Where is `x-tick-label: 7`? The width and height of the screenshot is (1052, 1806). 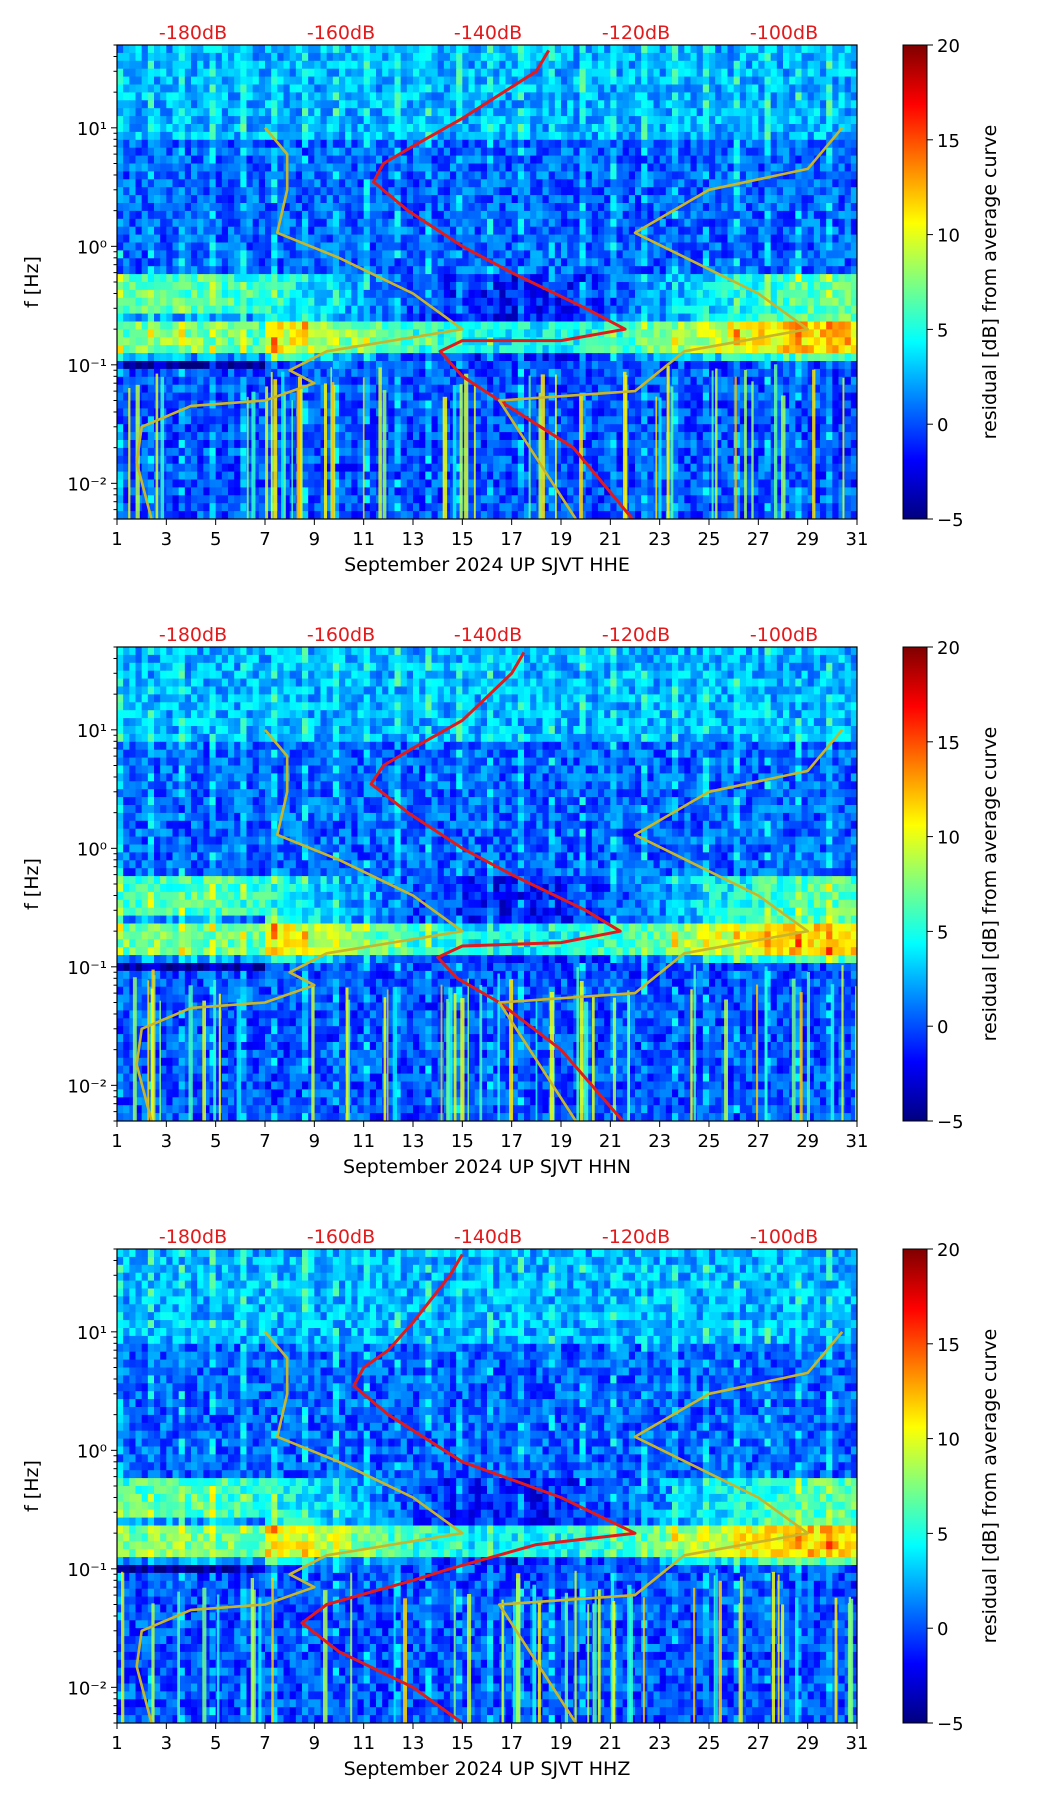
x-tick-label: 7 is located at coordinates (264, 539).